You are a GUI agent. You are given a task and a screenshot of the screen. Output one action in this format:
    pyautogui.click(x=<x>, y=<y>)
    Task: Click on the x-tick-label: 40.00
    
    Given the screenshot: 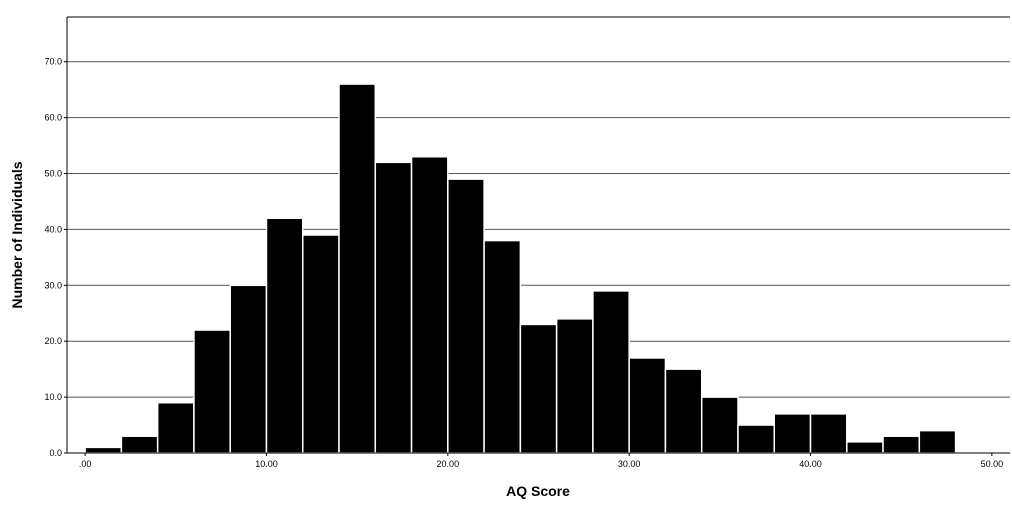 What is the action you would take?
    pyautogui.click(x=810, y=464)
    